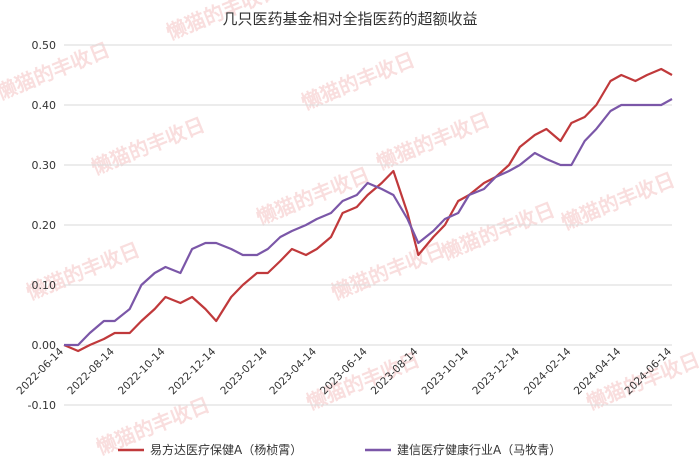  What do you see at coordinates (44, 45) in the screenshot?
I see `y-tick-label: 0.50` at bounding box center [44, 45].